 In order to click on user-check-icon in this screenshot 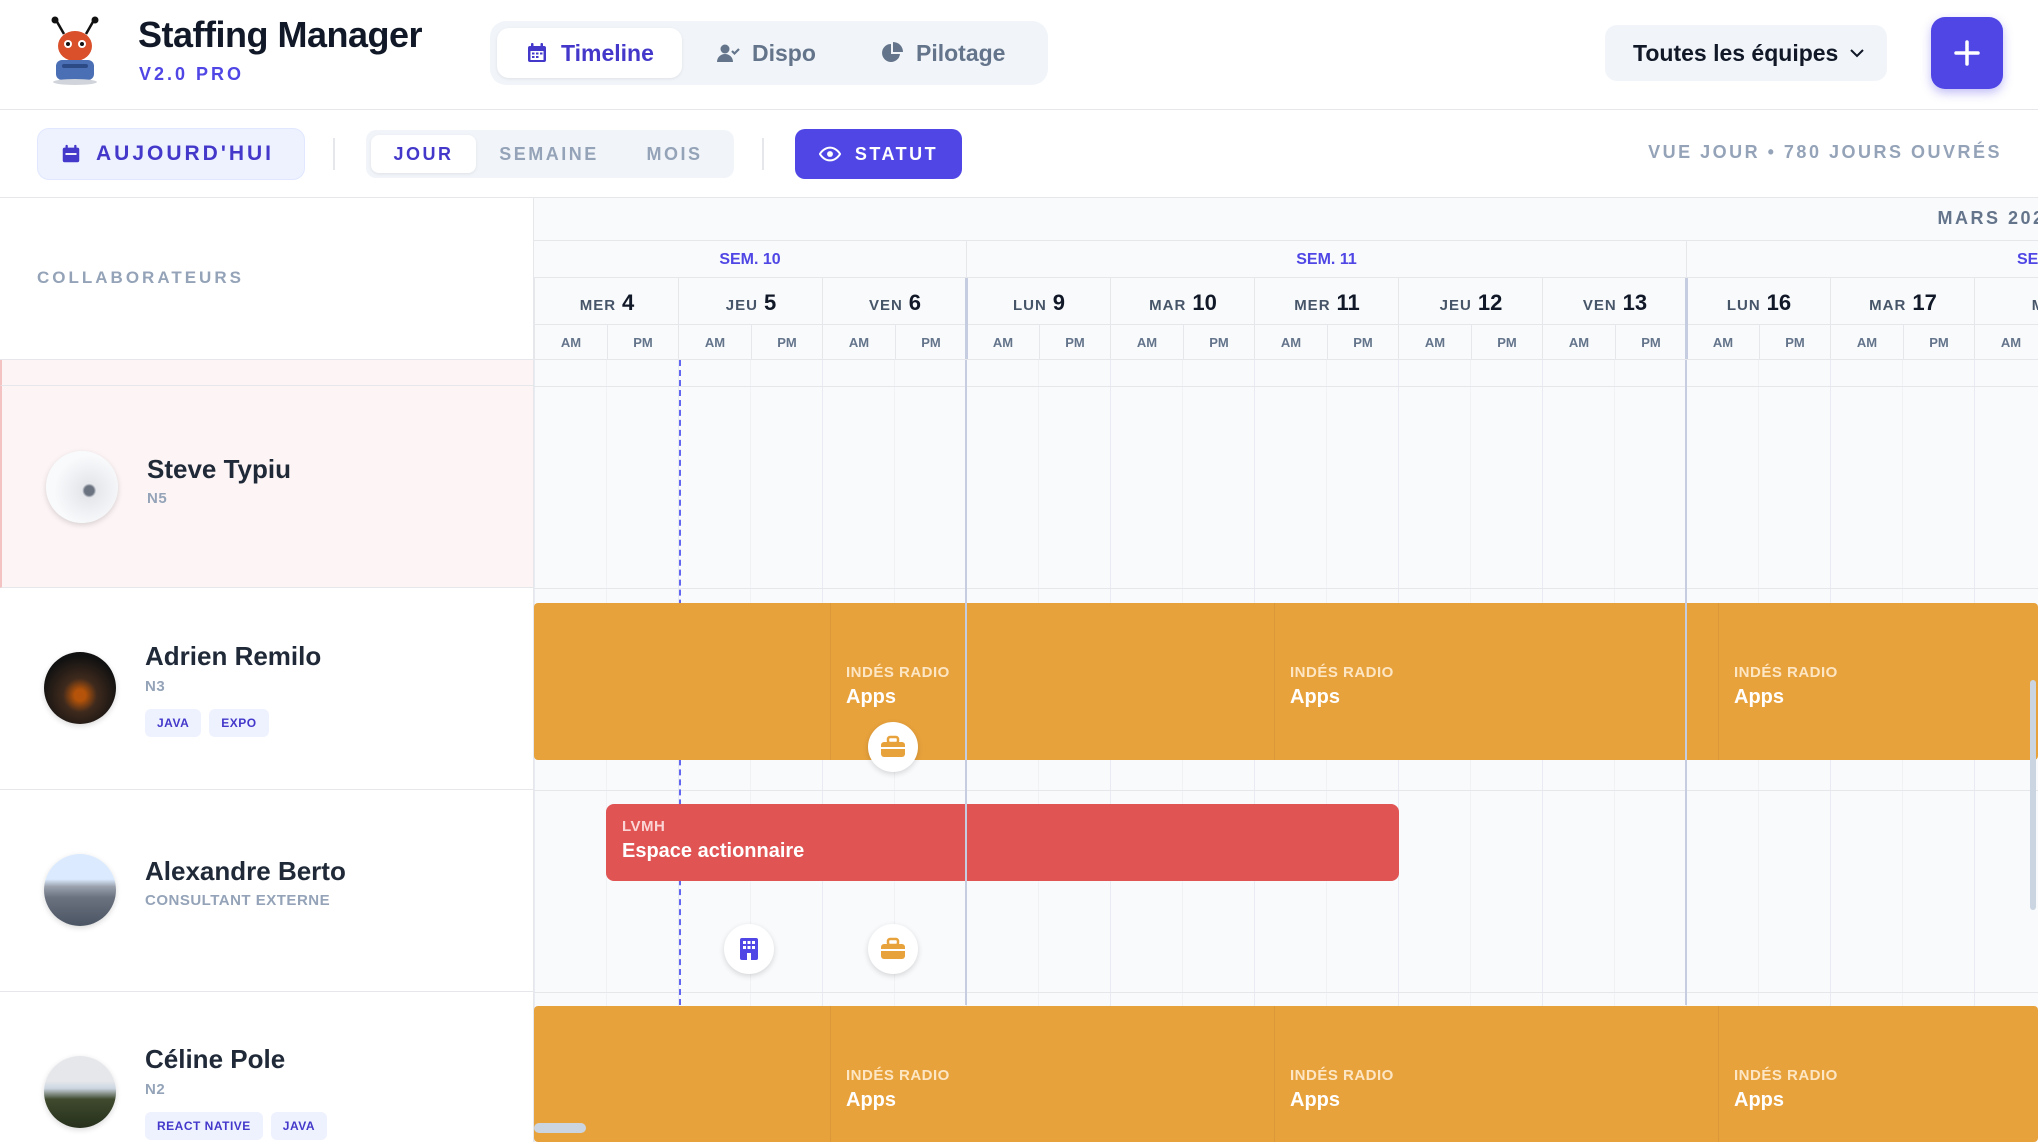, I will do `click(728, 53)`.